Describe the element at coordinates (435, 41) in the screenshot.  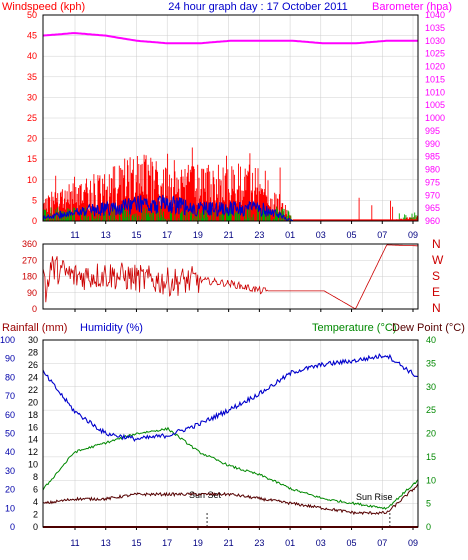
I see `barometer-tick-1030: 1030` at that location.